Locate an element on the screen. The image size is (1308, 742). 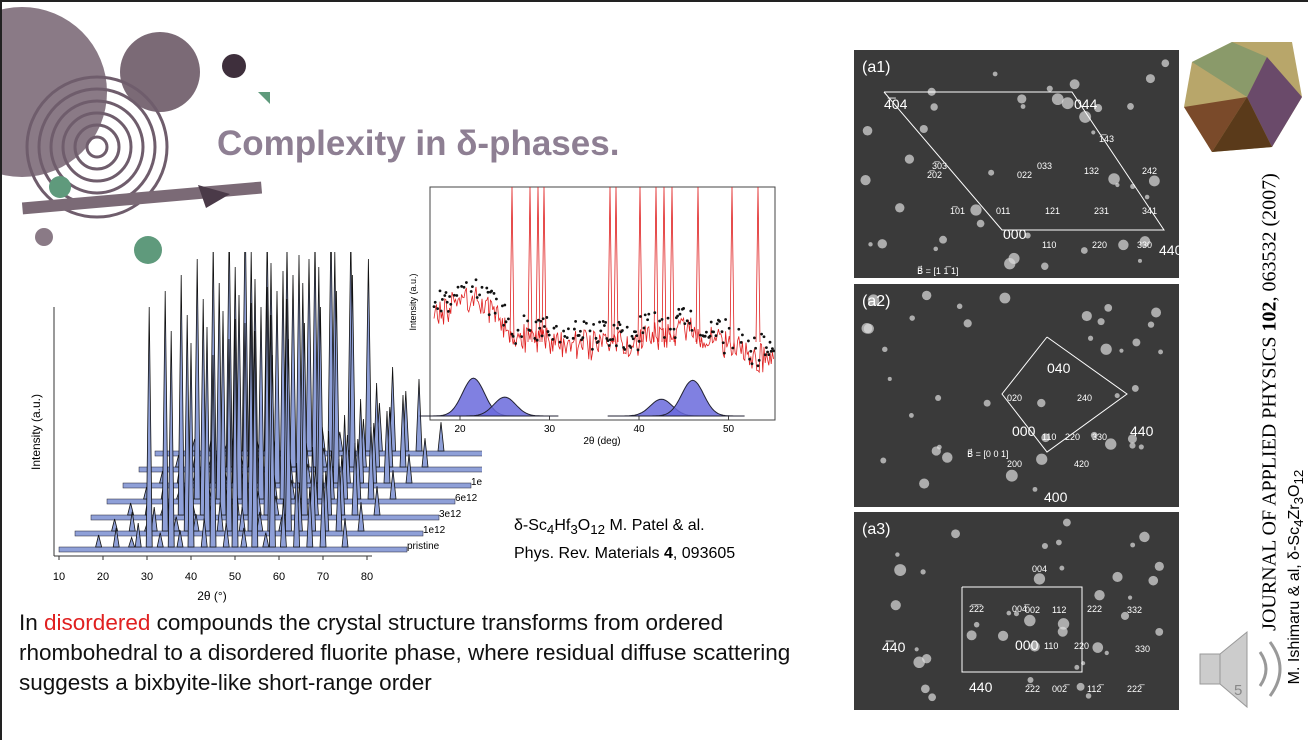
panel-label: (a3) is located at coordinates (876, 529).